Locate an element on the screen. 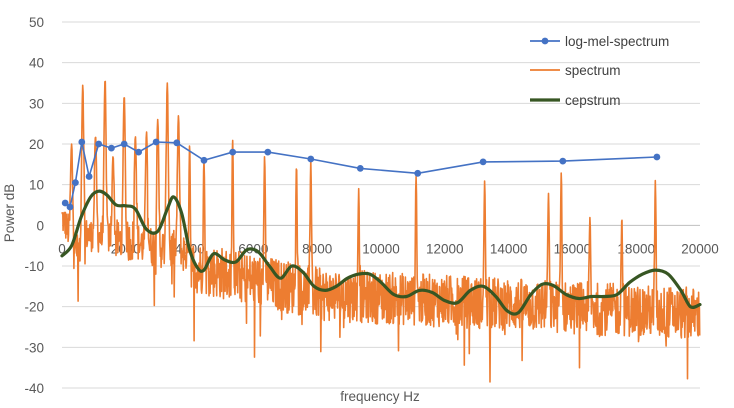 The image size is (734, 408). x-tick-label: 18000 is located at coordinates (636, 248).